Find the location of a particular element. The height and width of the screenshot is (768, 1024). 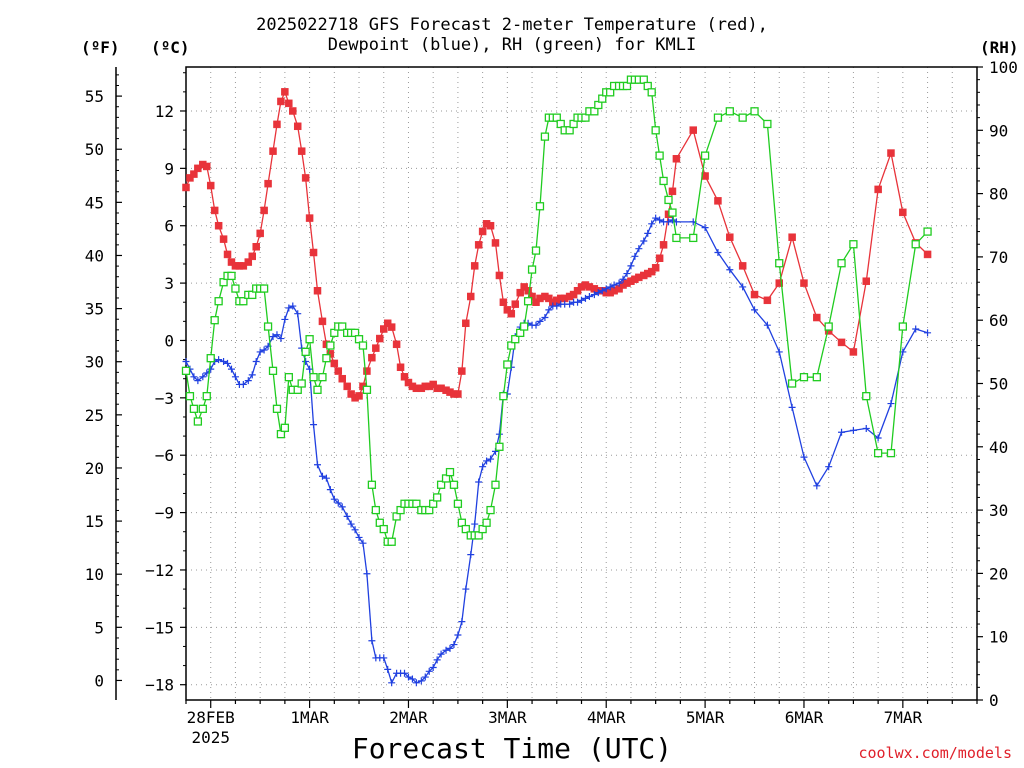

celsius-tick-label: −15 is located at coordinates (159, 627).